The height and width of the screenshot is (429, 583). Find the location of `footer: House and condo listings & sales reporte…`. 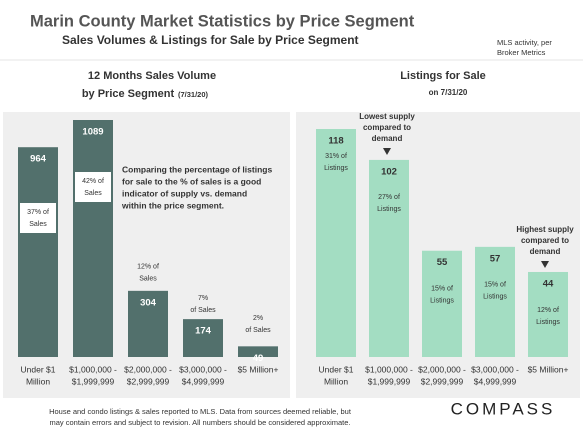

footer: House and condo listings & sales reporte… is located at coordinates (200, 411).